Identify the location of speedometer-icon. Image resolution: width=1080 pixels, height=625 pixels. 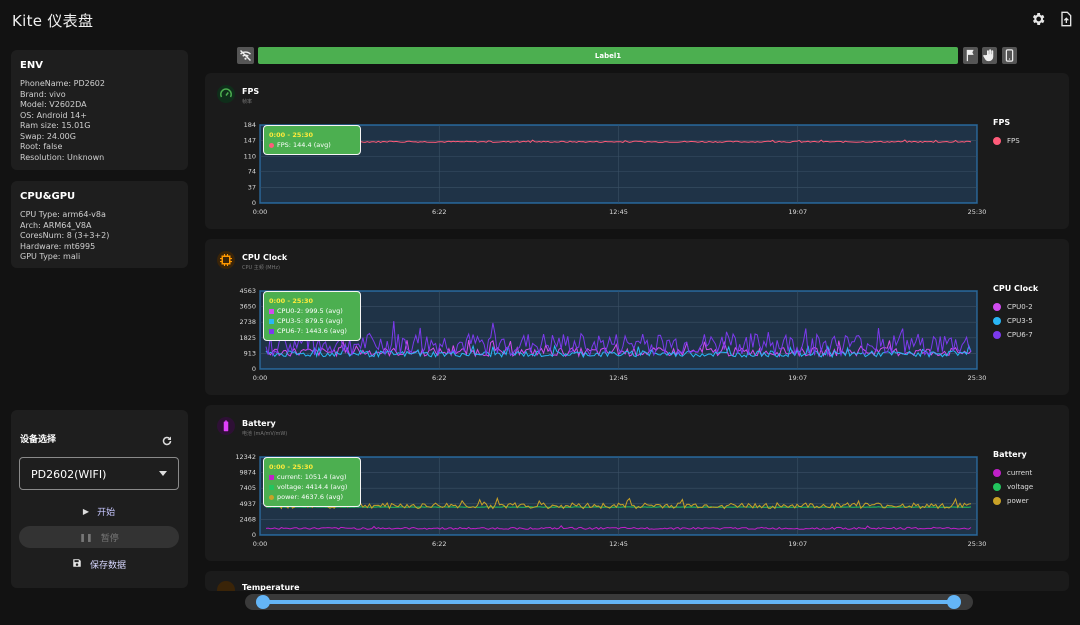
(226, 94).